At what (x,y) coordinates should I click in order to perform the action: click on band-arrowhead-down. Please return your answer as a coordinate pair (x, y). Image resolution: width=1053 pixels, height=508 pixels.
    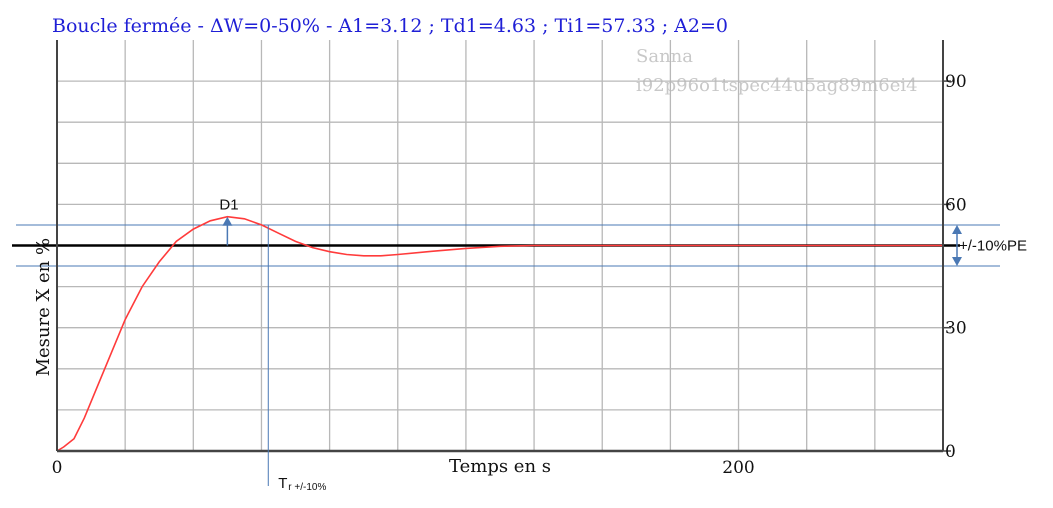
    Looking at the image, I should click on (957, 262).